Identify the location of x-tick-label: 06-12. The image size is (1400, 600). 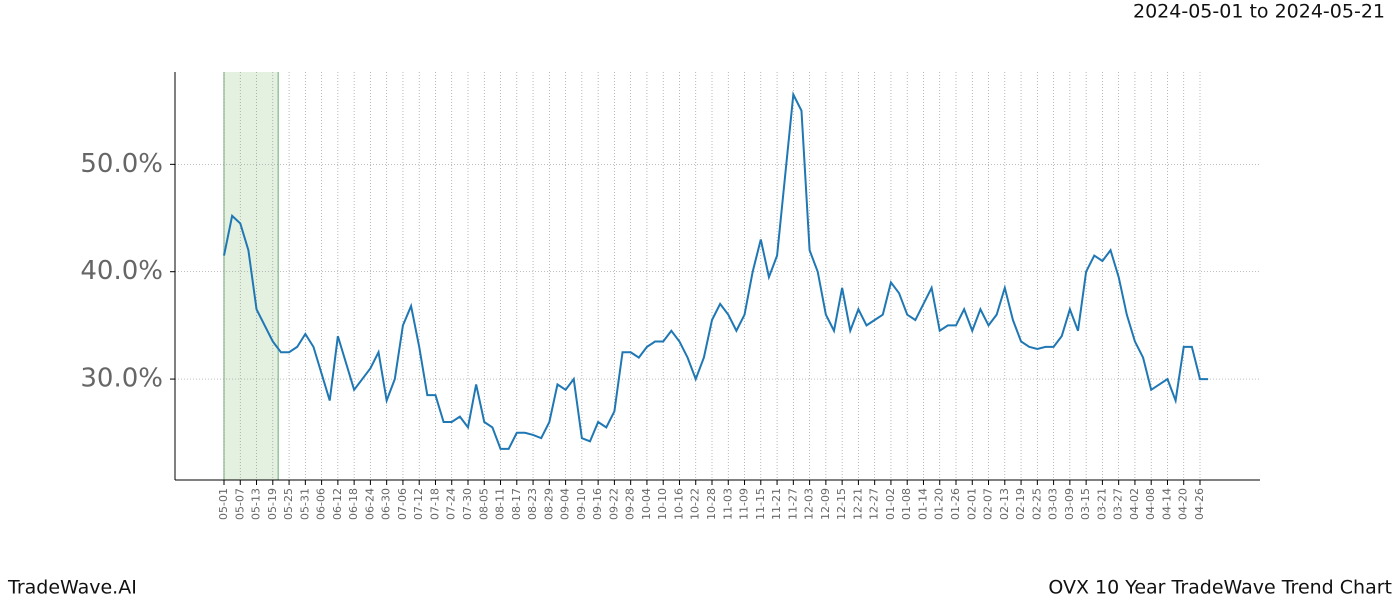
(337, 504).